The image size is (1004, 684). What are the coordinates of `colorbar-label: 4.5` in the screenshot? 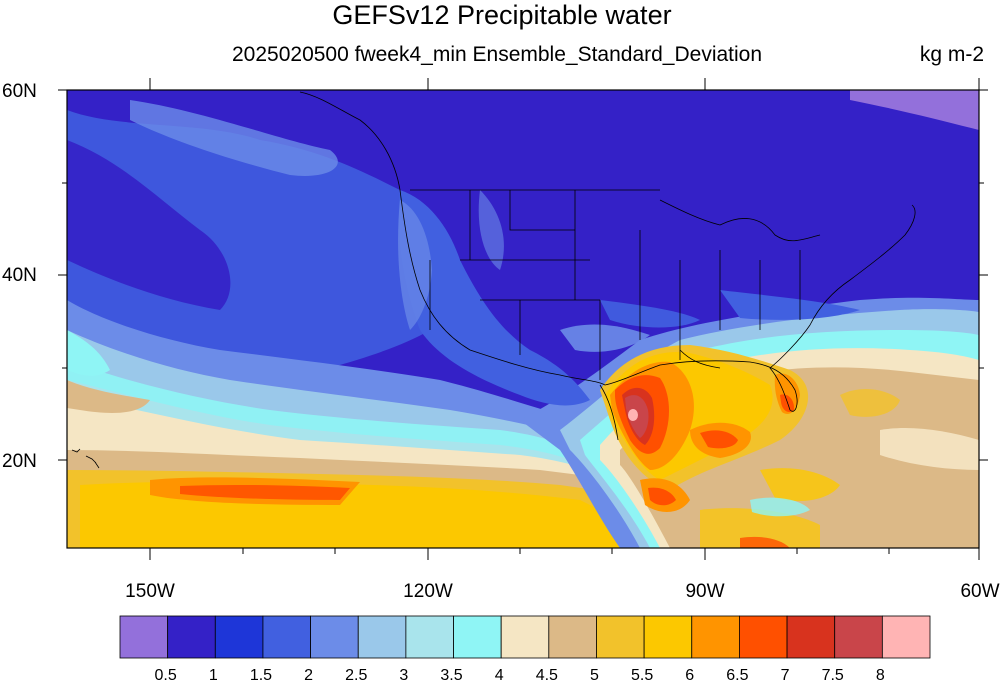 It's located at (546, 675).